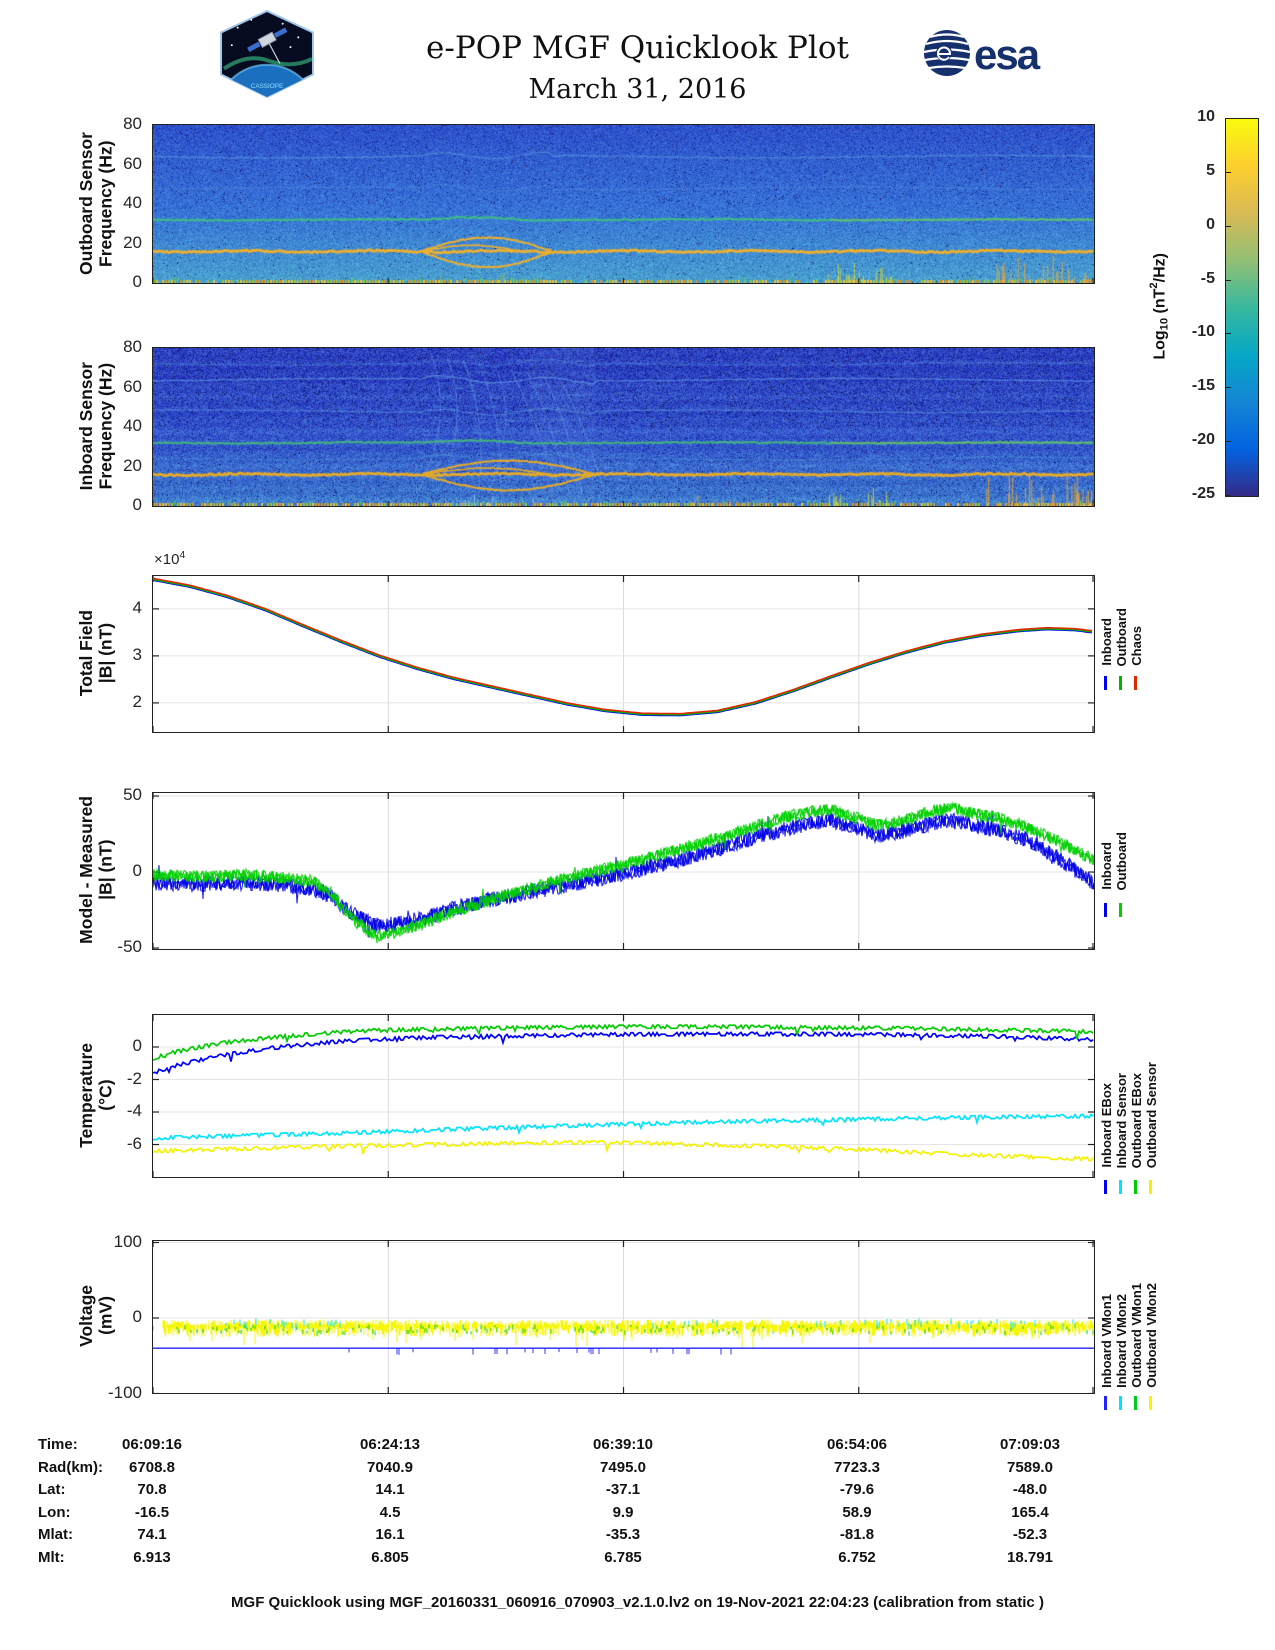 This screenshot has height=1650, width=1275. What do you see at coordinates (1106, 1341) in the screenshot?
I see `legend-label: Inboard VMon1` at bounding box center [1106, 1341].